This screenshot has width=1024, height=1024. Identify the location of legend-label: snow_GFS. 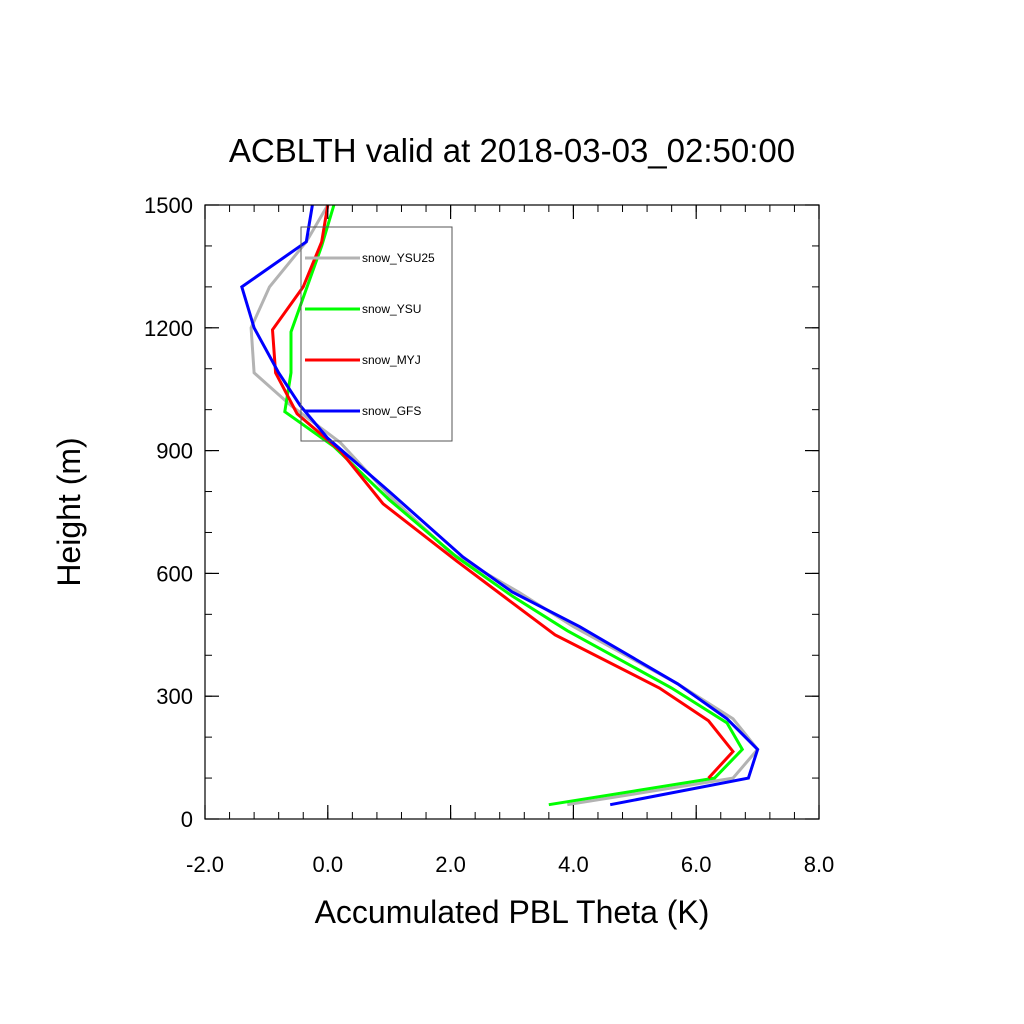
(391, 411).